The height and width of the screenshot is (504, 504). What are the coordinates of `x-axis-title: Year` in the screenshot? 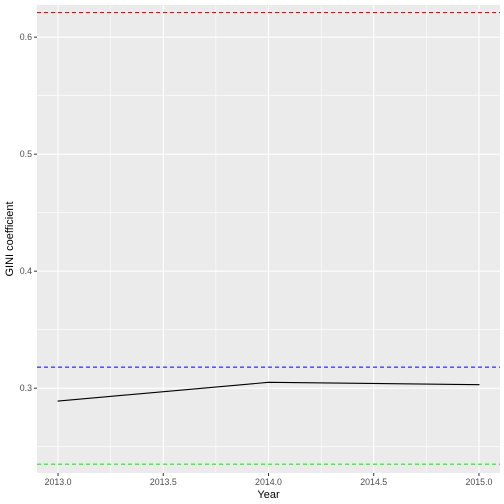 It's located at (268, 495).